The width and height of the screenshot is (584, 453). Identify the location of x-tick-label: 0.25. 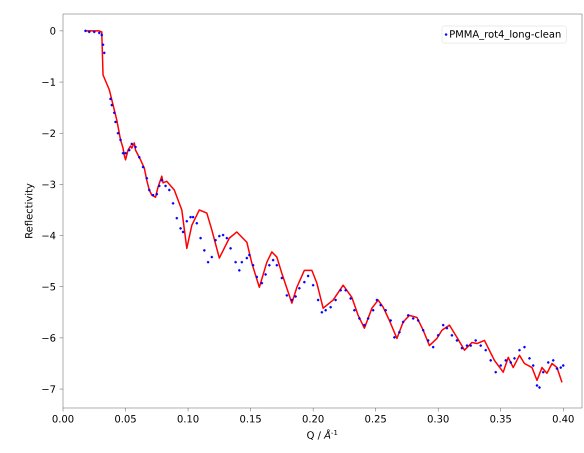
(375, 419).